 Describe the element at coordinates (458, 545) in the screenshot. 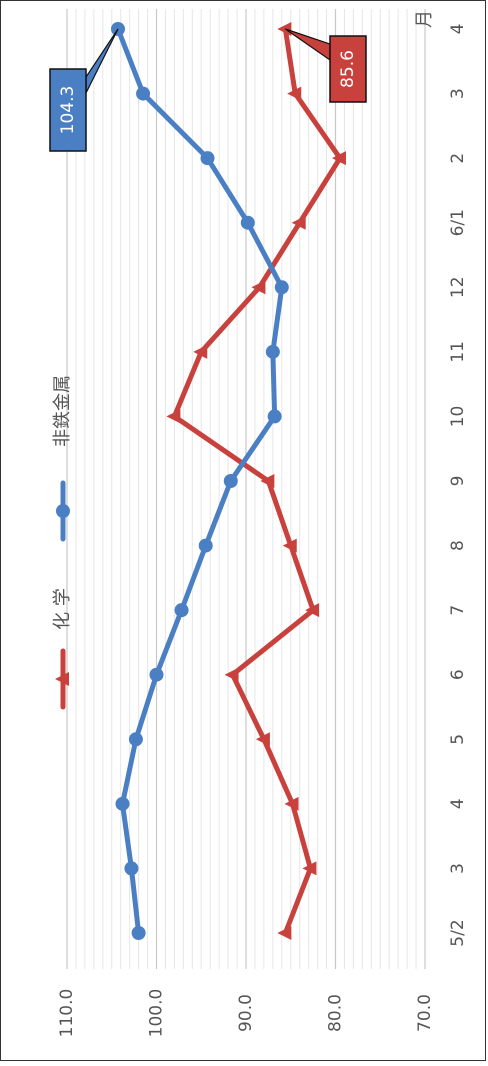

I see `x-tick-label: 8` at that location.